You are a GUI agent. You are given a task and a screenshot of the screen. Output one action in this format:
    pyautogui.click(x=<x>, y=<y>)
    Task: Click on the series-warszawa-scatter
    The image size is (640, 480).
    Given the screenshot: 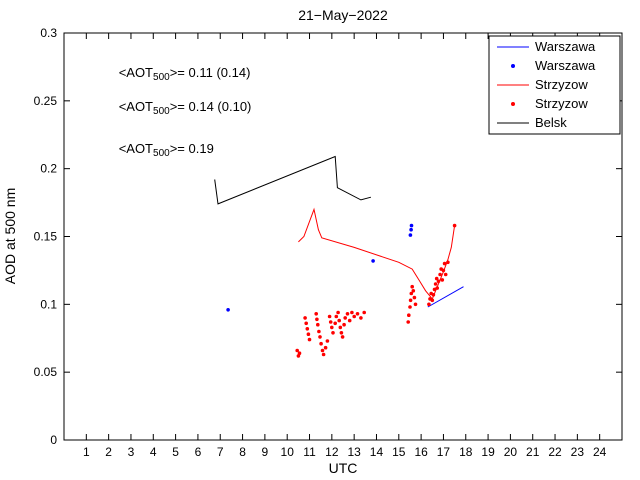 What is the action you would take?
    pyautogui.click(x=320, y=267)
    